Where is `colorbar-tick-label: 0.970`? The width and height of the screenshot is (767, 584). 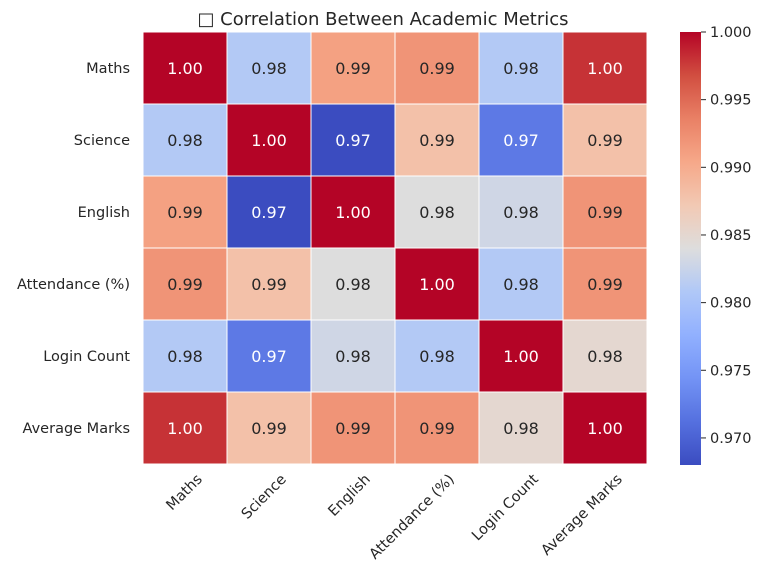
colorbar-tick-label: 0.970 is located at coordinates (731, 439).